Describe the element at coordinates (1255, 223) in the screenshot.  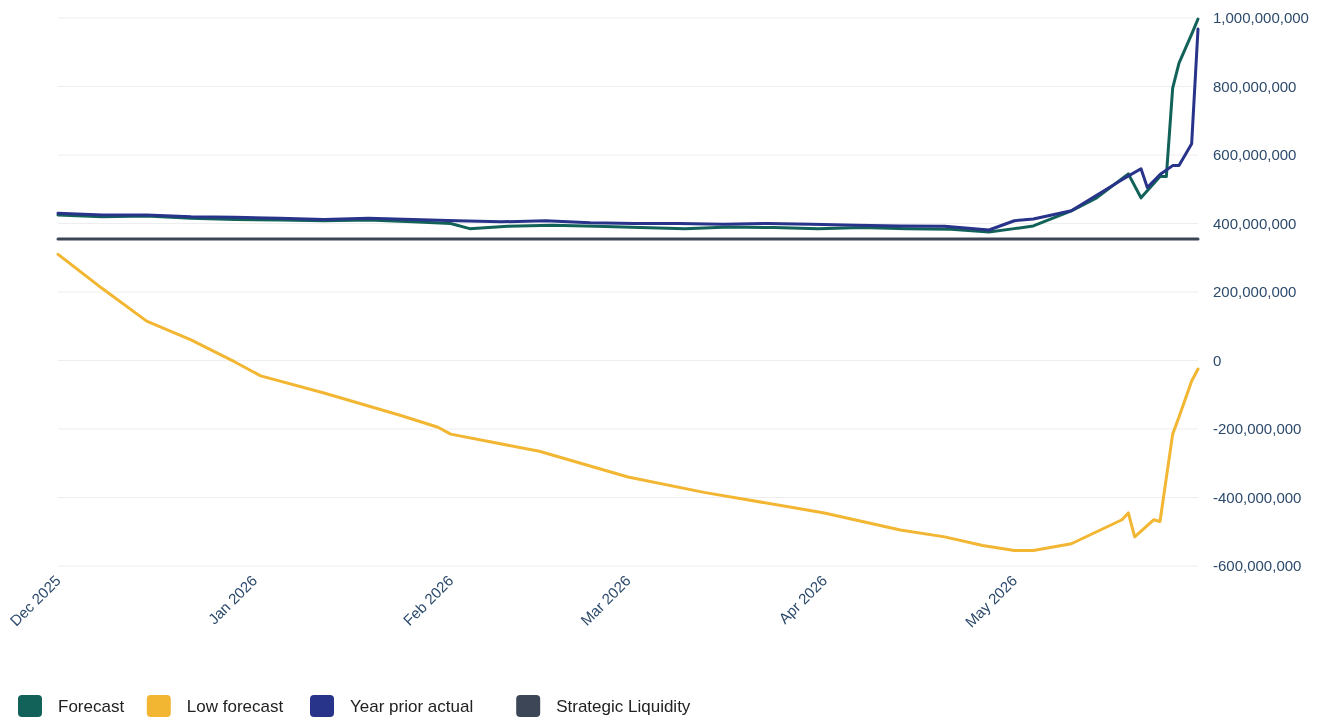
I see `y-tick-label: 400,000,000` at that location.